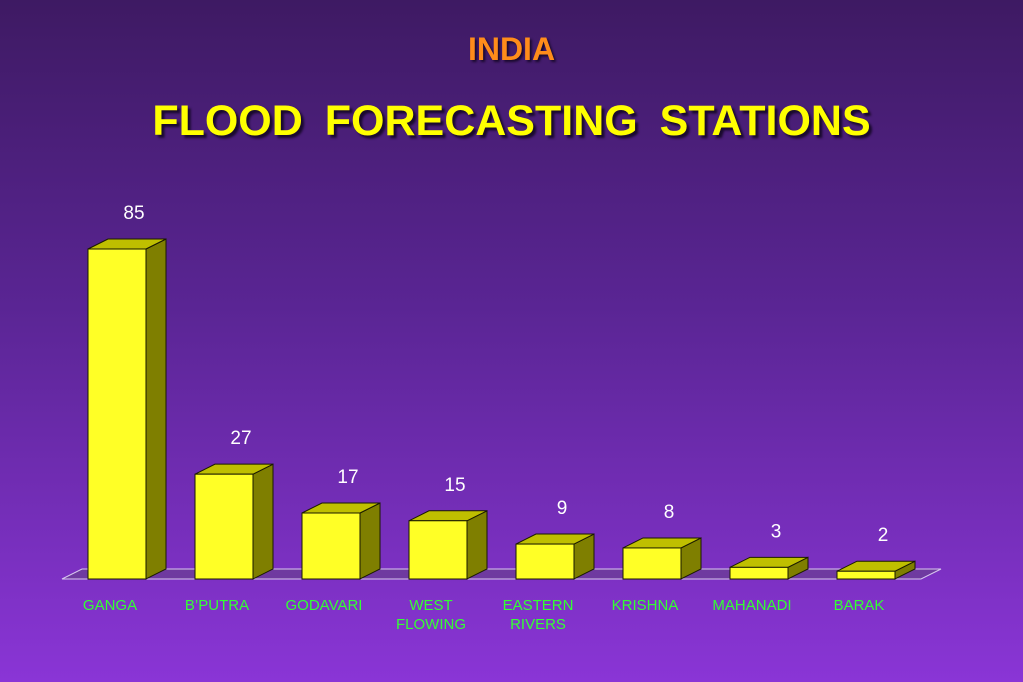 This screenshot has height=682, width=1023. I want to click on bar-value-label: 85, so click(133, 213).